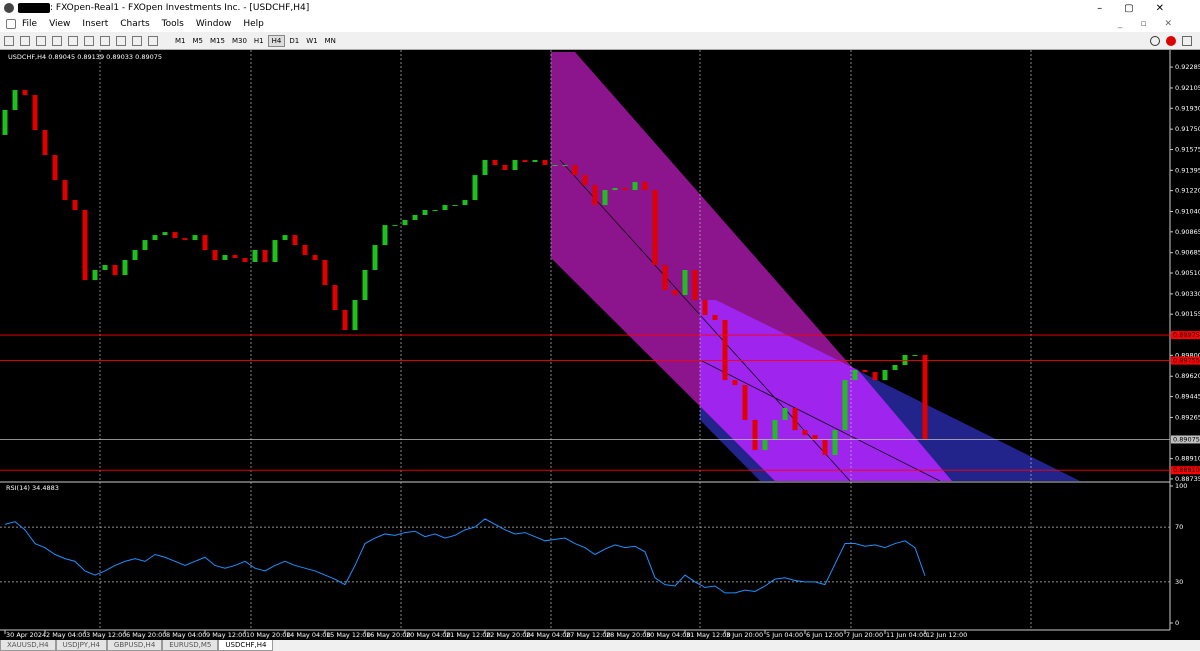 This screenshot has height=651, width=1200. What do you see at coordinates (180, 40) in the screenshot?
I see `timeframe-button: M1` at bounding box center [180, 40].